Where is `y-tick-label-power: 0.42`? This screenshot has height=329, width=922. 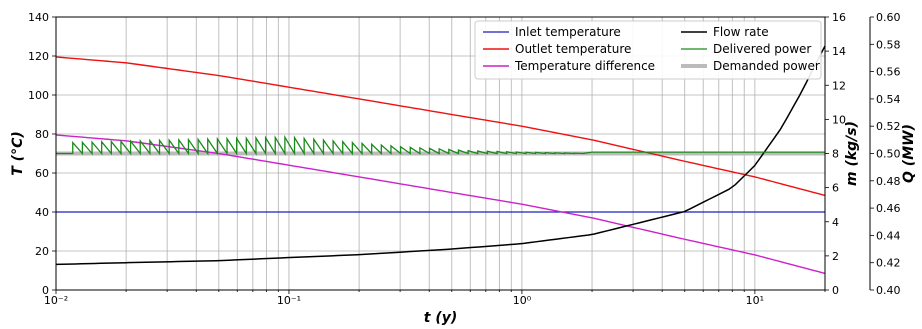 y-tick-label-power: 0.42 is located at coordinates (888, 263).